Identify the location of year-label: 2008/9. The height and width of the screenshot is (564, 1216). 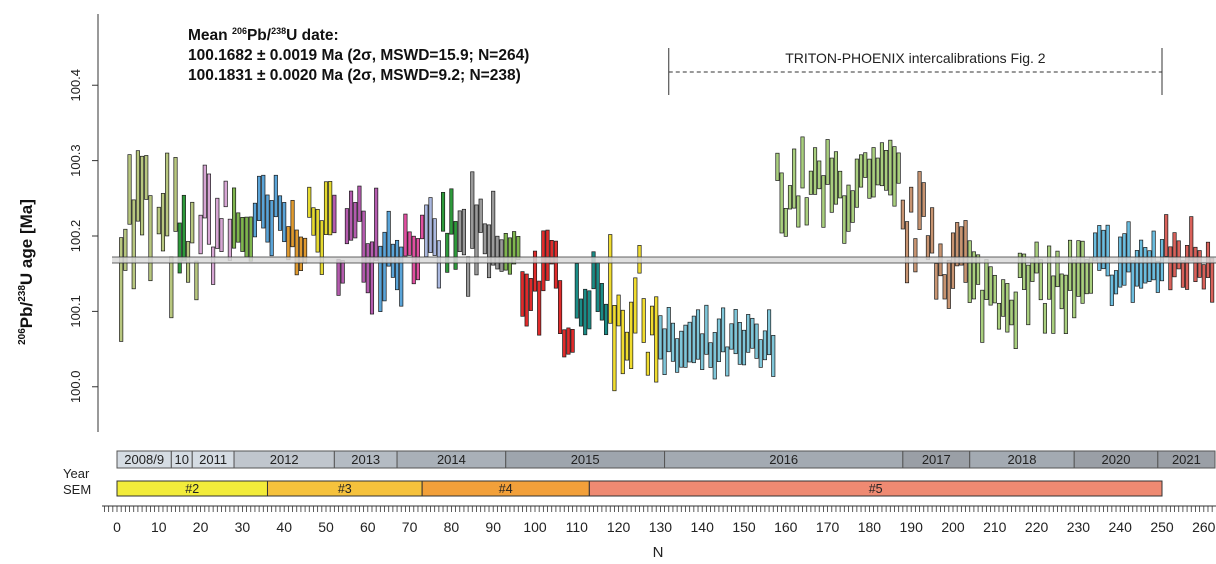
(144, 459).